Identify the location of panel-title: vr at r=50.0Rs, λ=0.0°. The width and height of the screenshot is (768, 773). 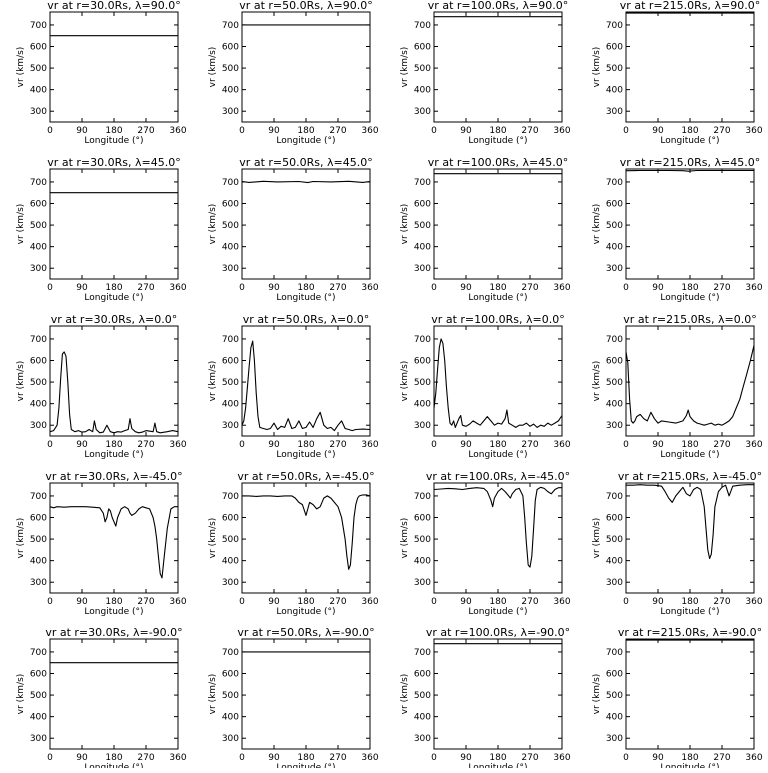
(306, 319).